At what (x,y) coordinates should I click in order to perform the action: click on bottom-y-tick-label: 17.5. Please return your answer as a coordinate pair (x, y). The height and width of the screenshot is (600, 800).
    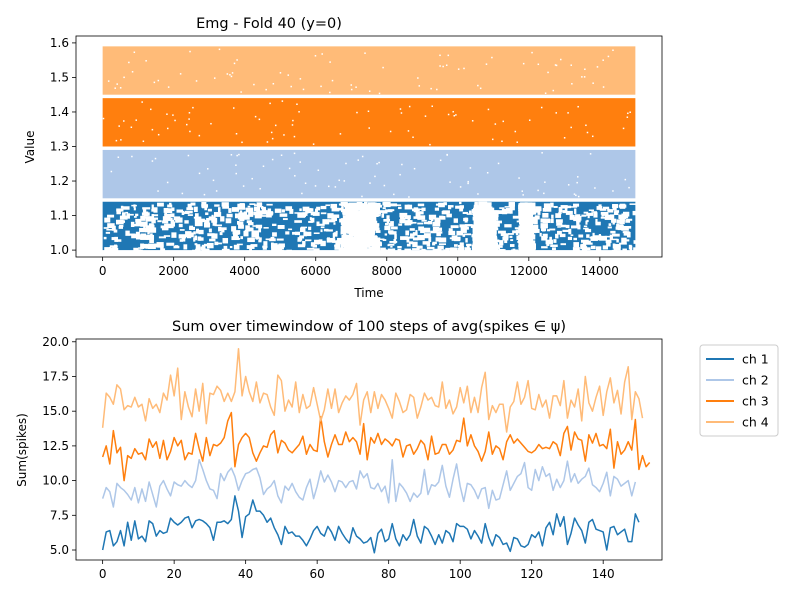
    Looking at the image, I should click on (55, 376).